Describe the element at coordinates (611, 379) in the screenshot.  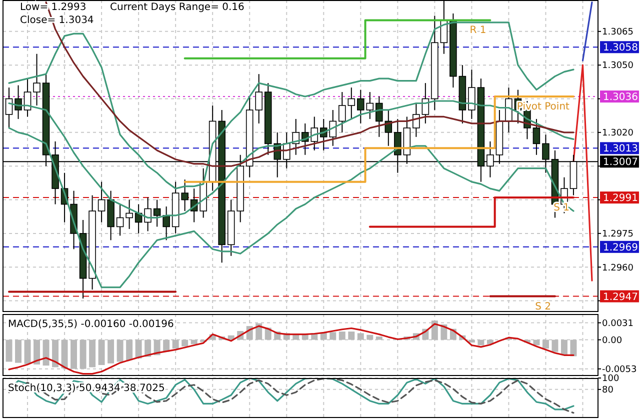
I see `y-tick-label: 100` at that location.